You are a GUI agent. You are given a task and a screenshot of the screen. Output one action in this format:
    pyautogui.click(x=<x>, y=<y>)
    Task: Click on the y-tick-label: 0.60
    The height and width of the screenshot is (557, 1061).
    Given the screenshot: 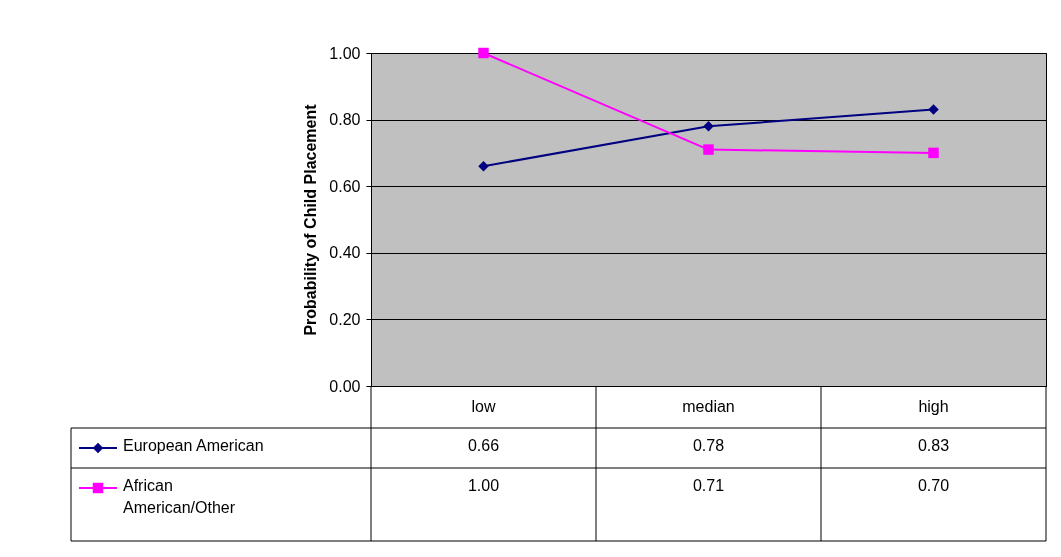 What is the action you would take?
    pyautogui.click(x=345, y=186)
    